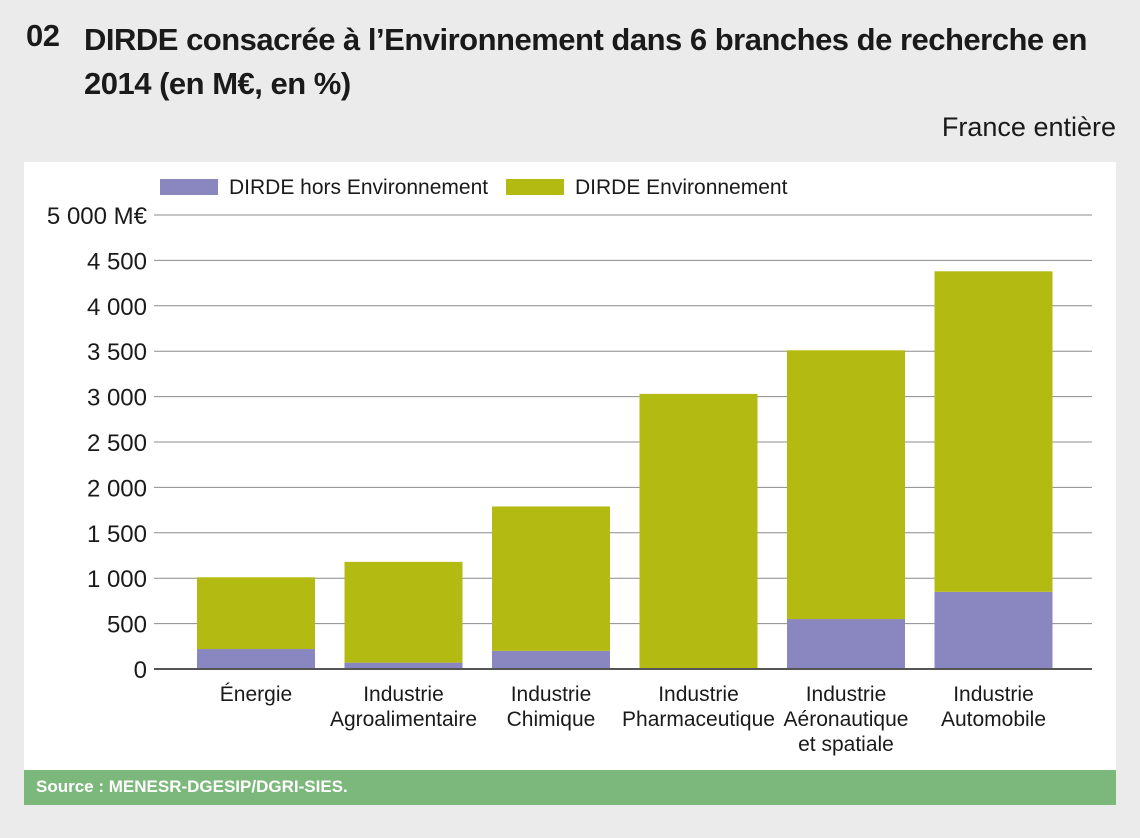  I want to click on y-tick-label: 2 000, so click(117, 488).